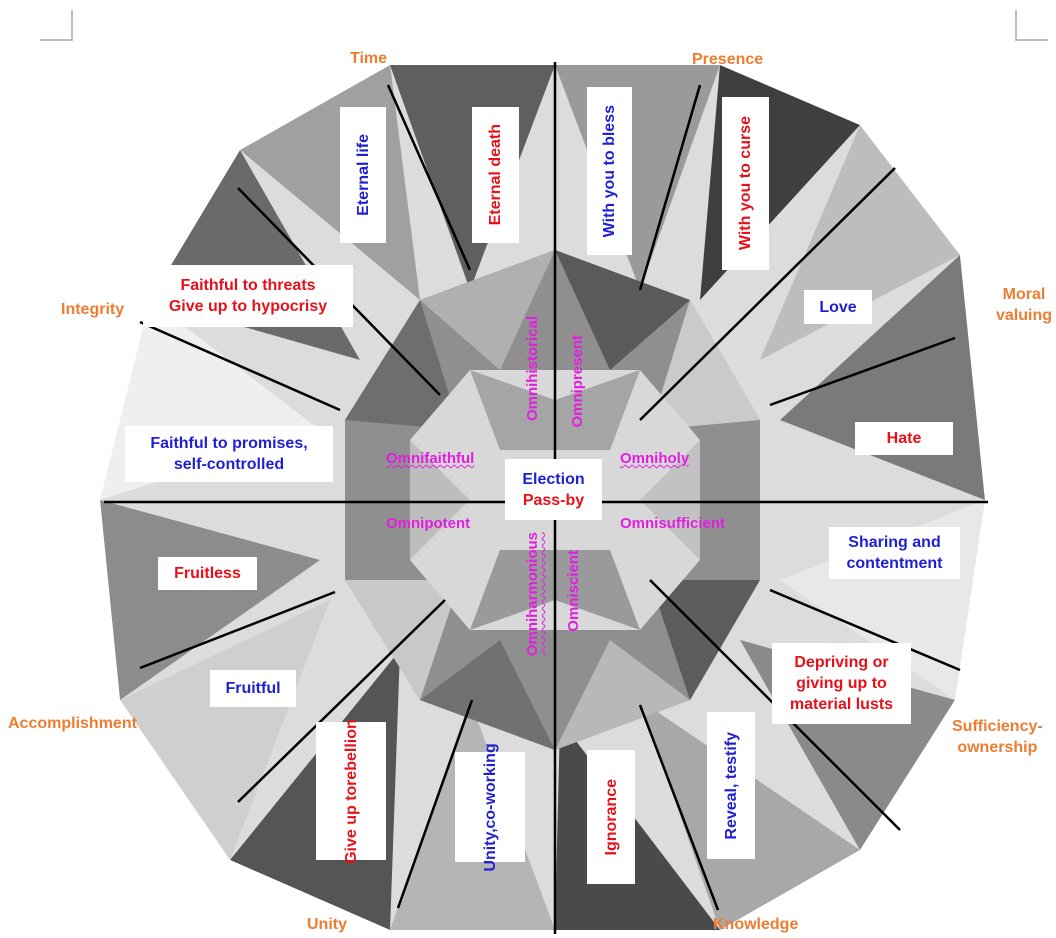 This screenshot has height=938, width=1056. Describe the element at coordinates (904, 438) in the screenshot. I see `label-hate: Hate` at that location.